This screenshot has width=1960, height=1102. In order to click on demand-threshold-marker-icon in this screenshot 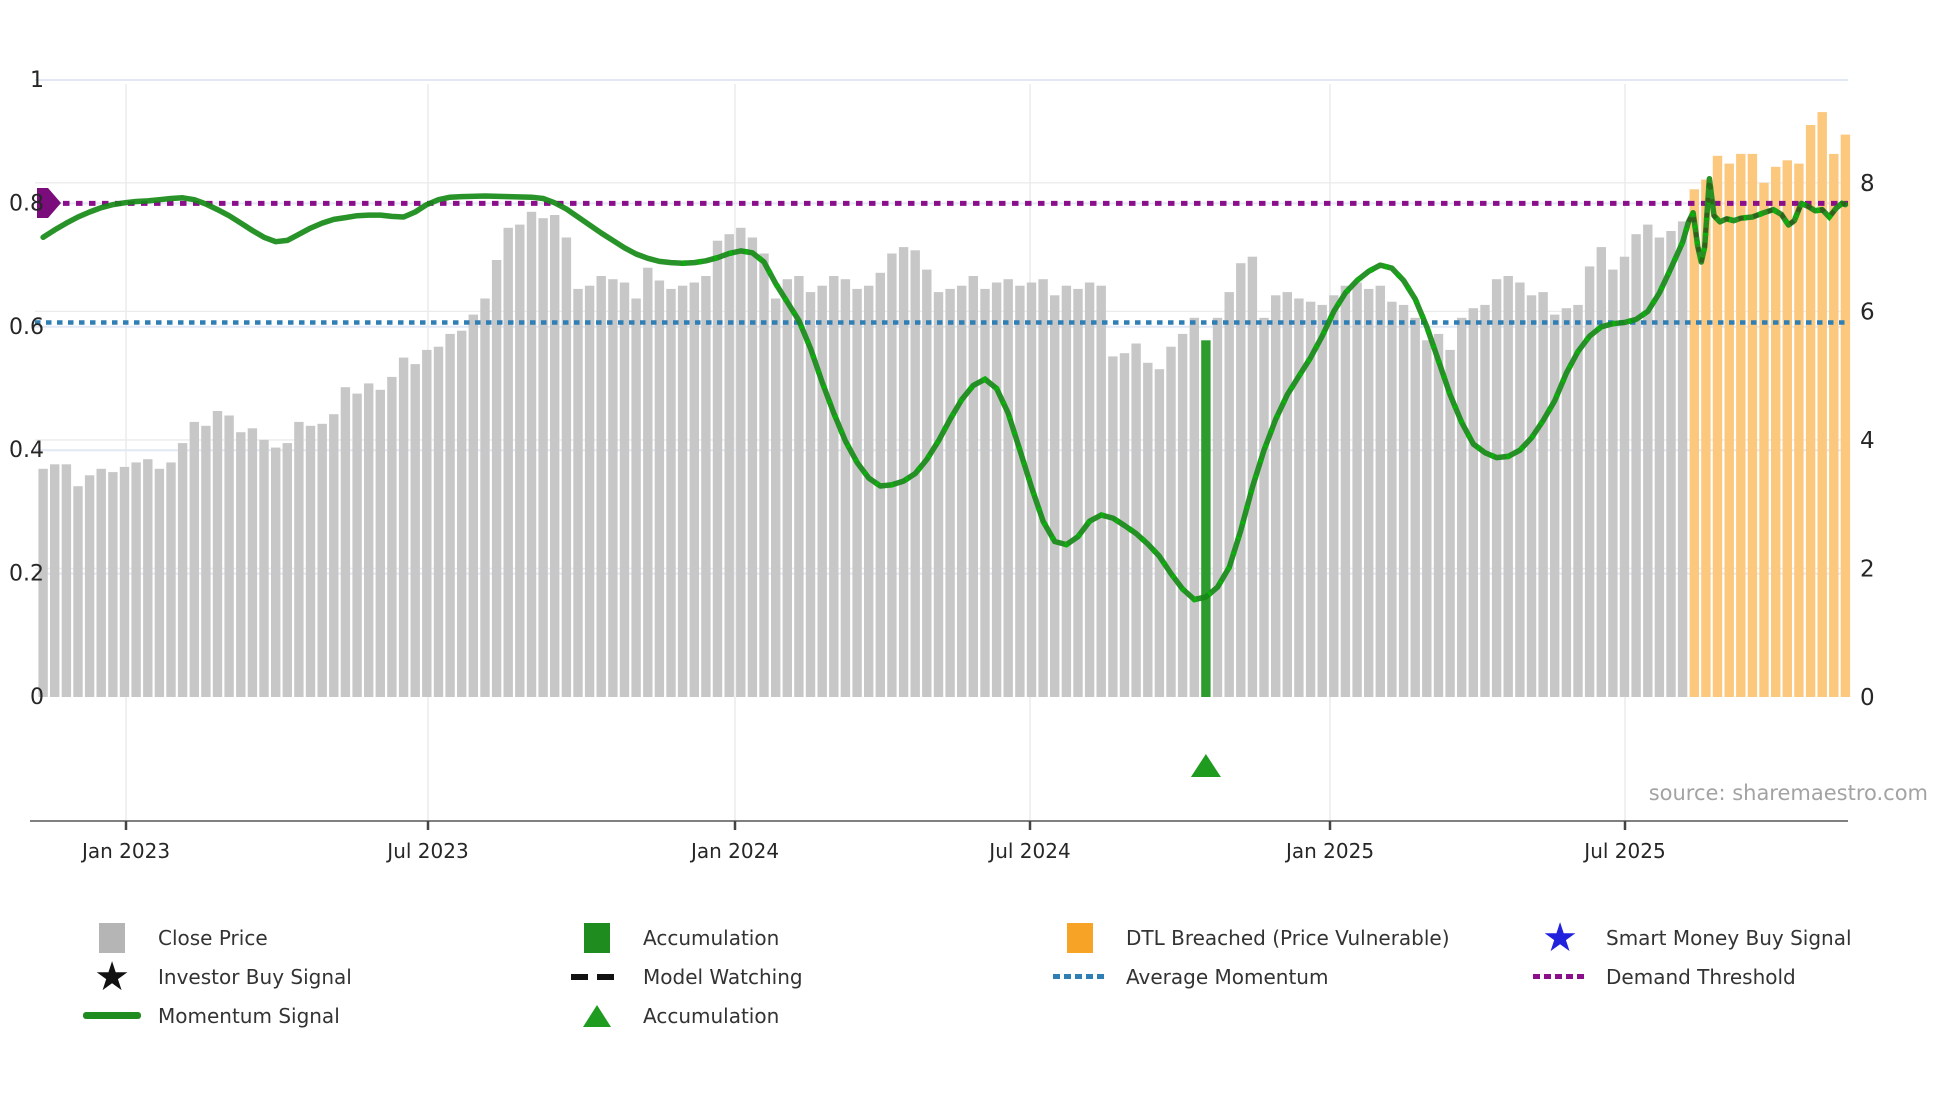, I will do `click(49, 203)`.